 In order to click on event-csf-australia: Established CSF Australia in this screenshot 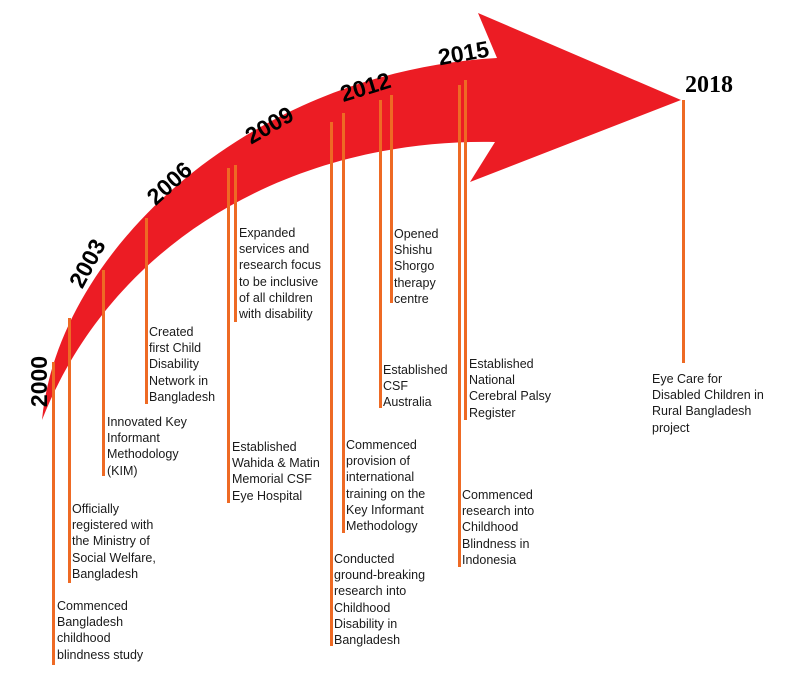, I will do `click(415, 386)`.